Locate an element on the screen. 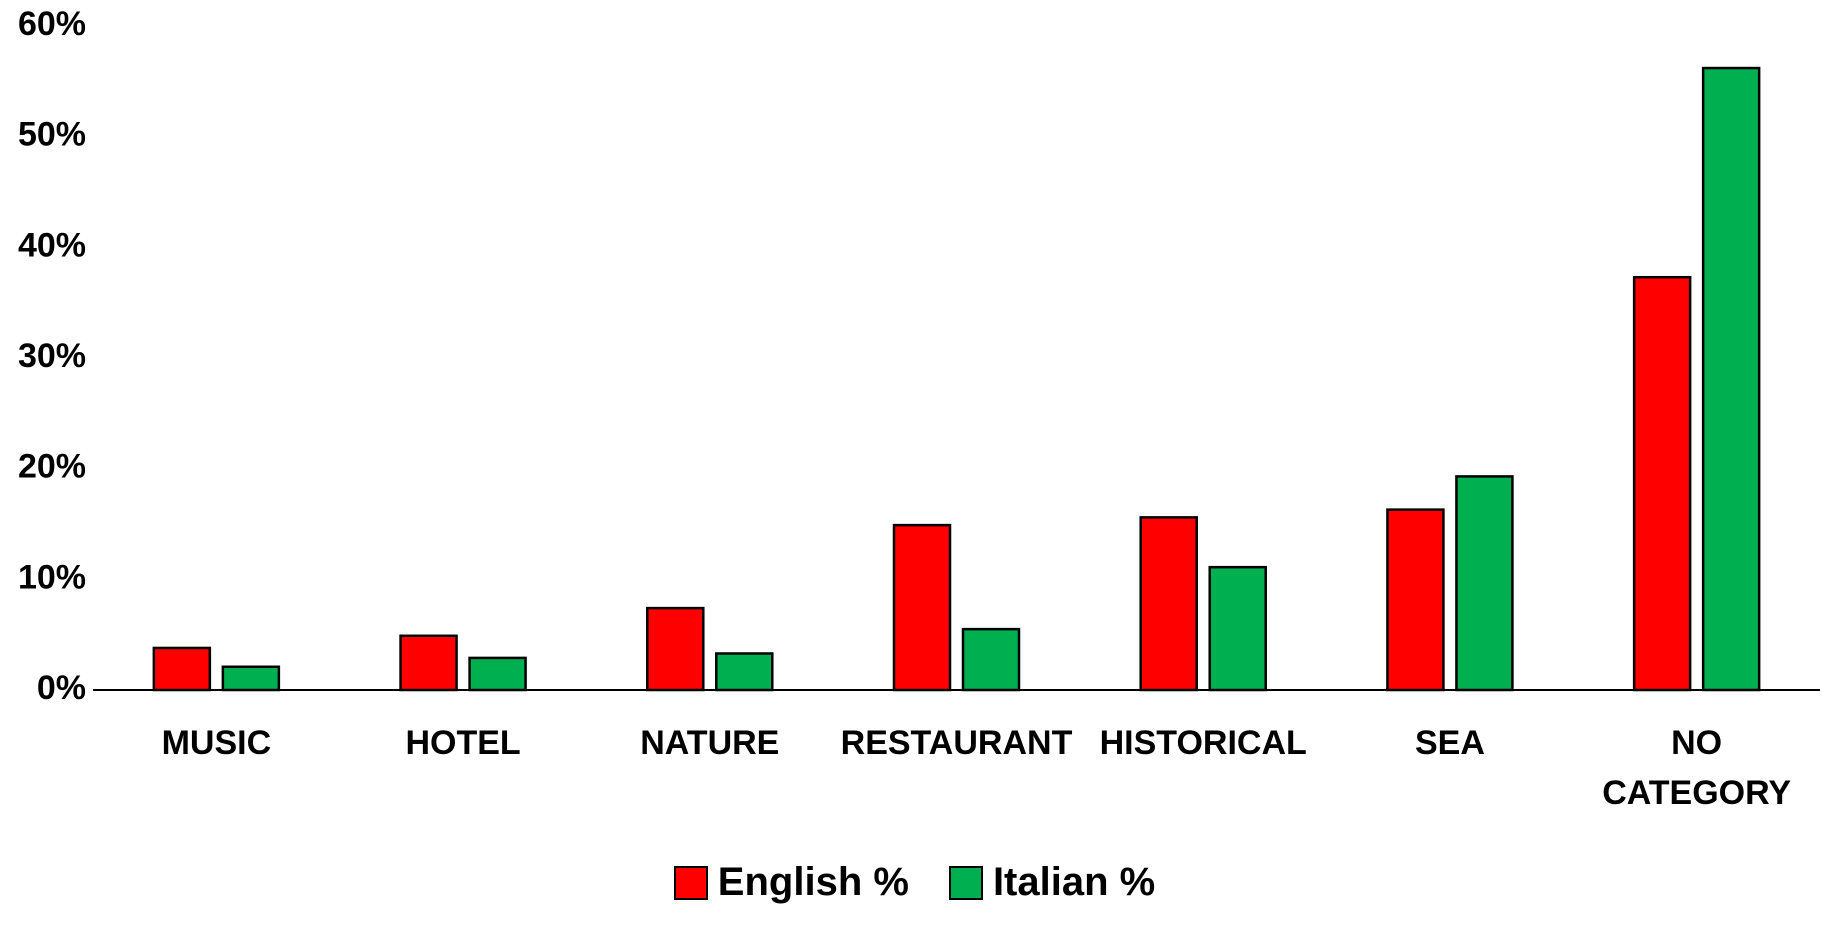 The height and width of the screenshot is (929, 1829). x-tick-label: RESTAURANT is located at coordinates (956, 743).